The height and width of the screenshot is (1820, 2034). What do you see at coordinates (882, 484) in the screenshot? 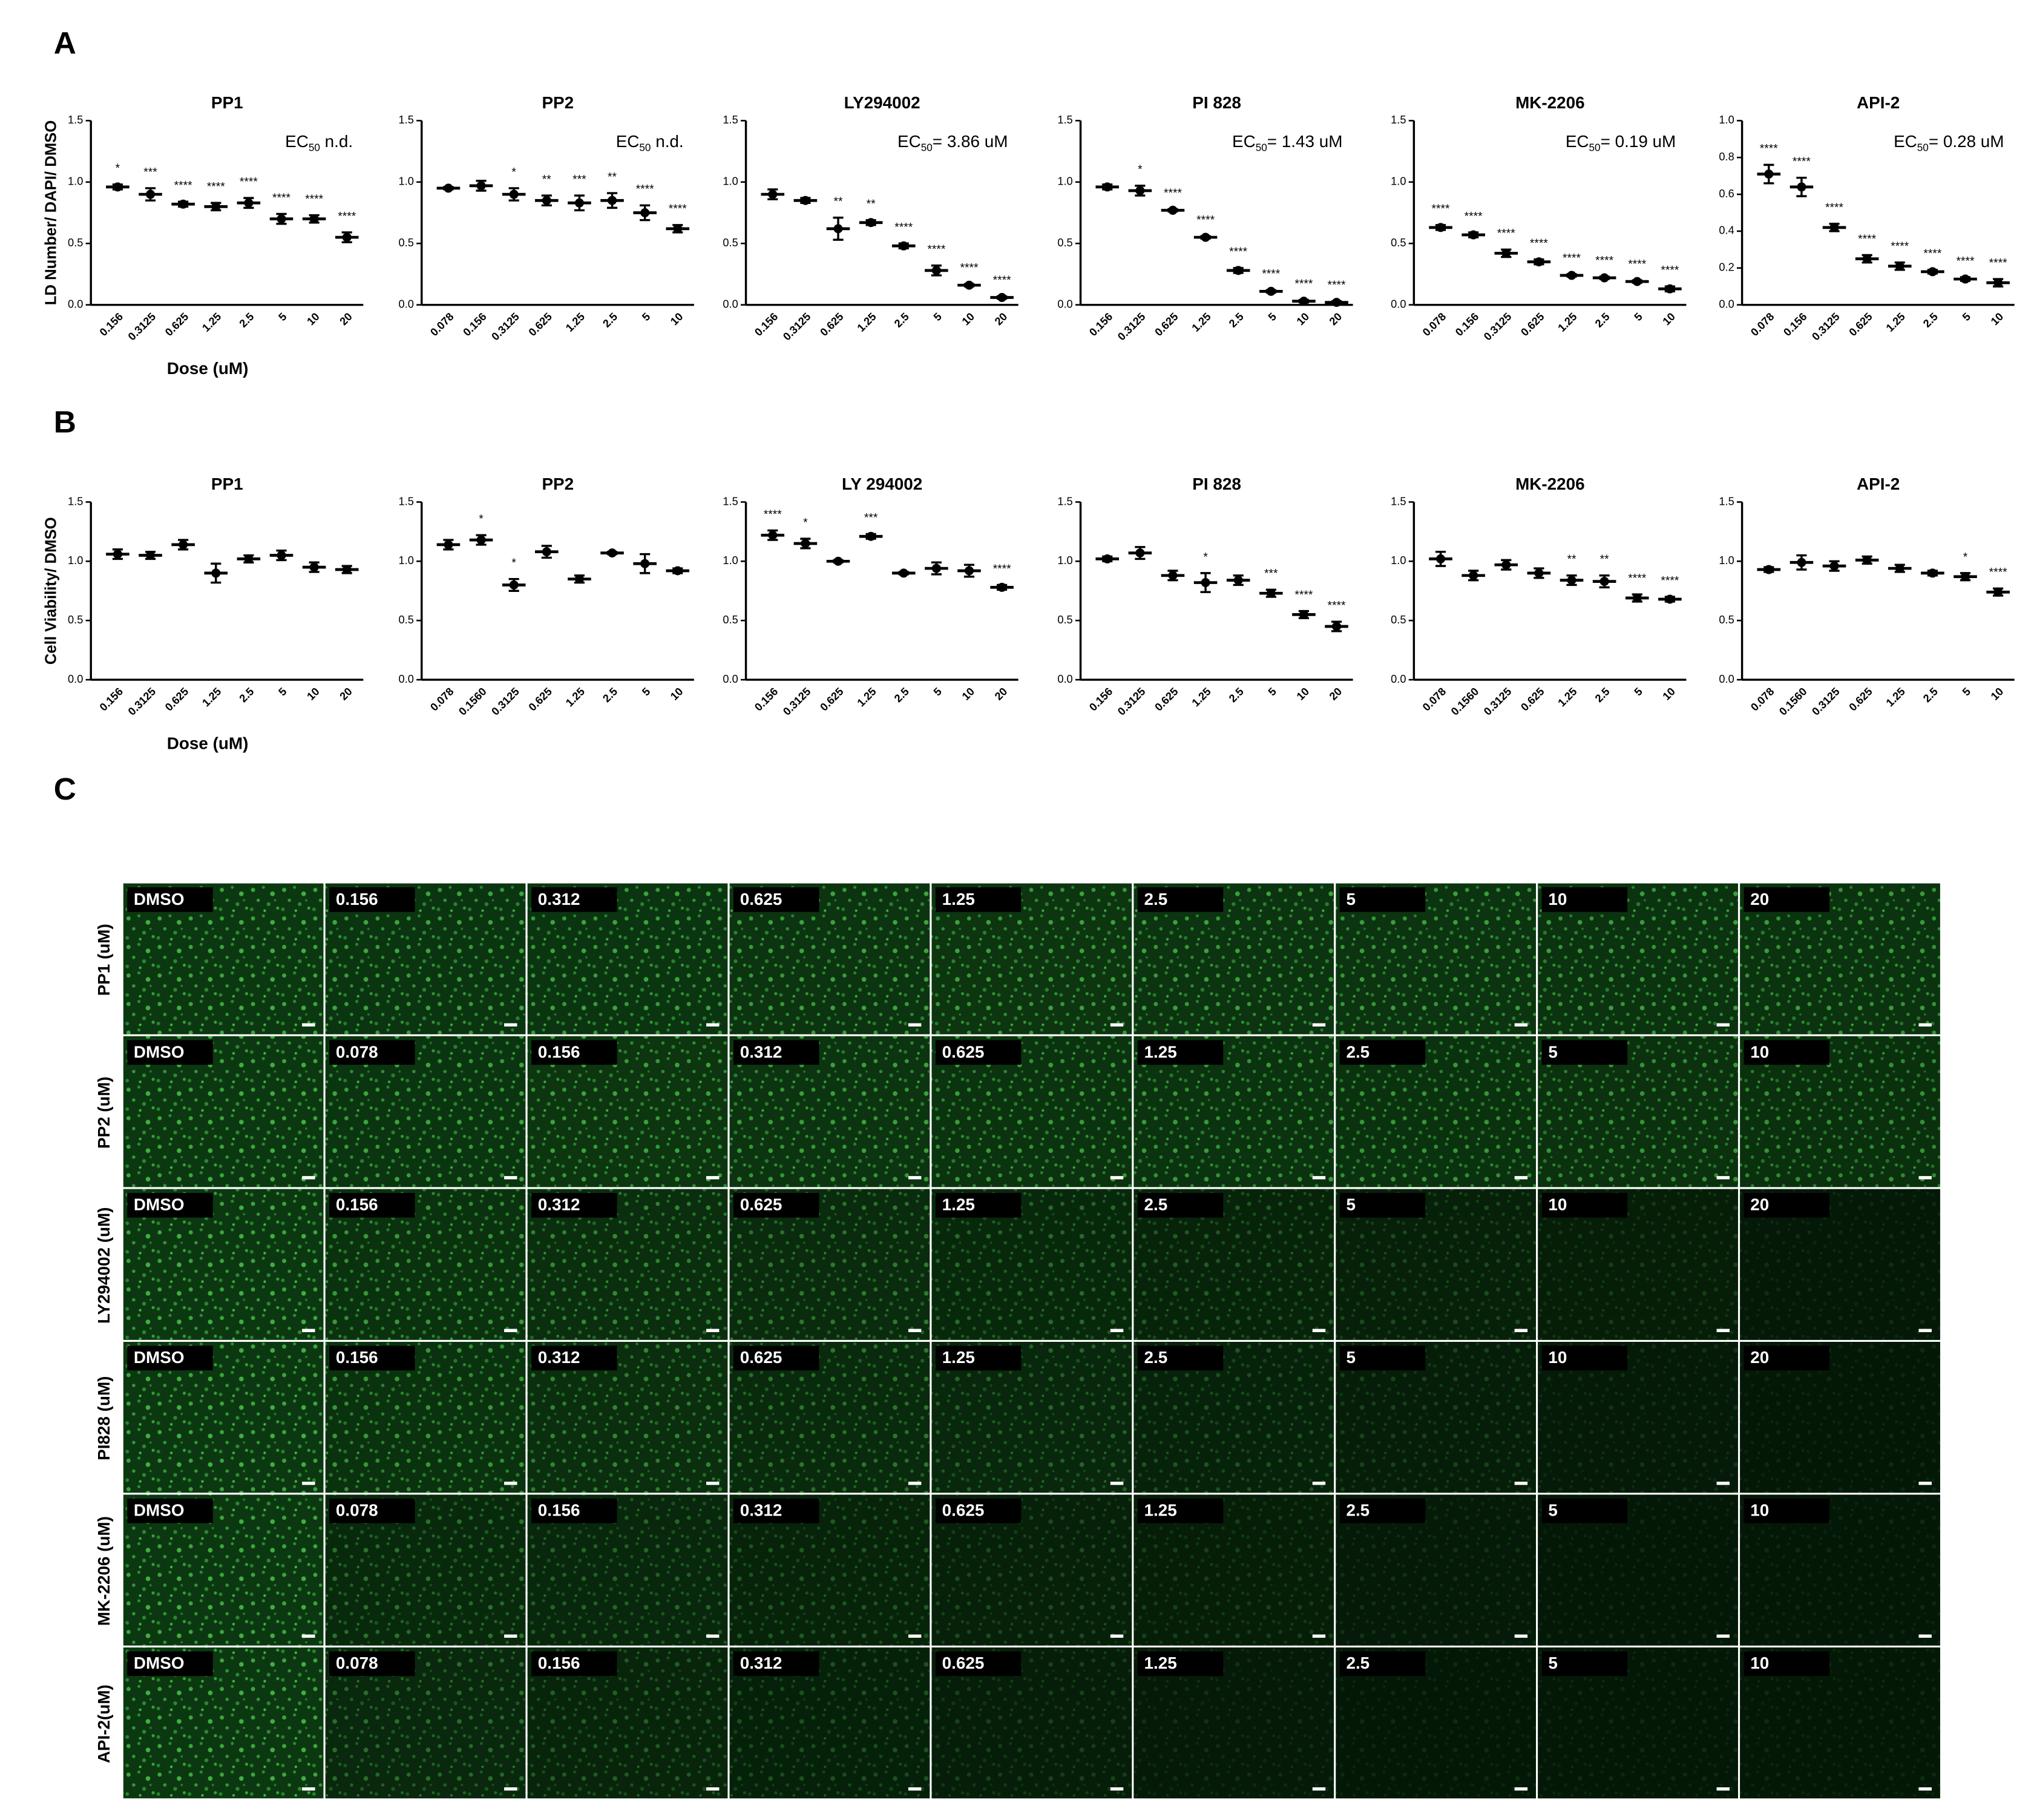
I see `chart-title: LY 294002` at bounding box center [882, 484].